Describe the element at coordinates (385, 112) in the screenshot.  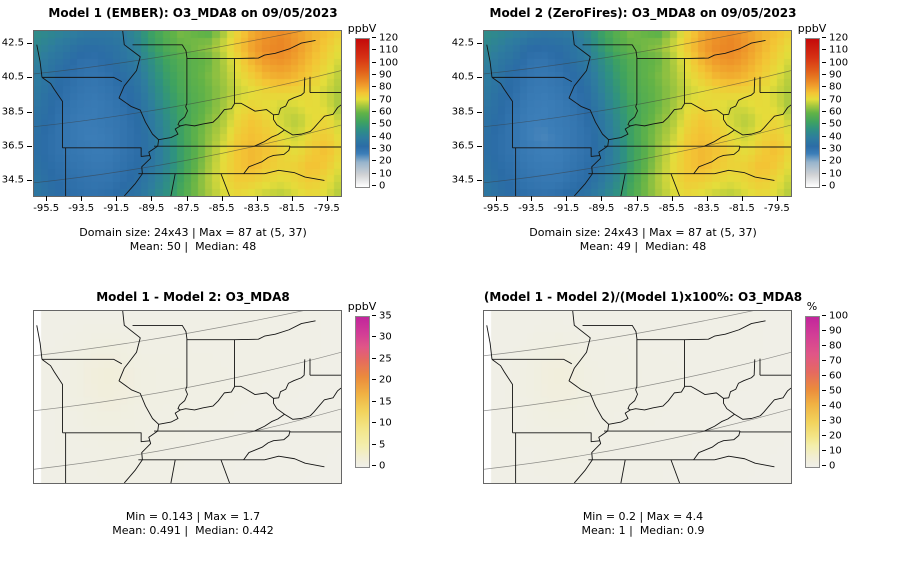
I see `colorbar-tick-label: 60` at that location.